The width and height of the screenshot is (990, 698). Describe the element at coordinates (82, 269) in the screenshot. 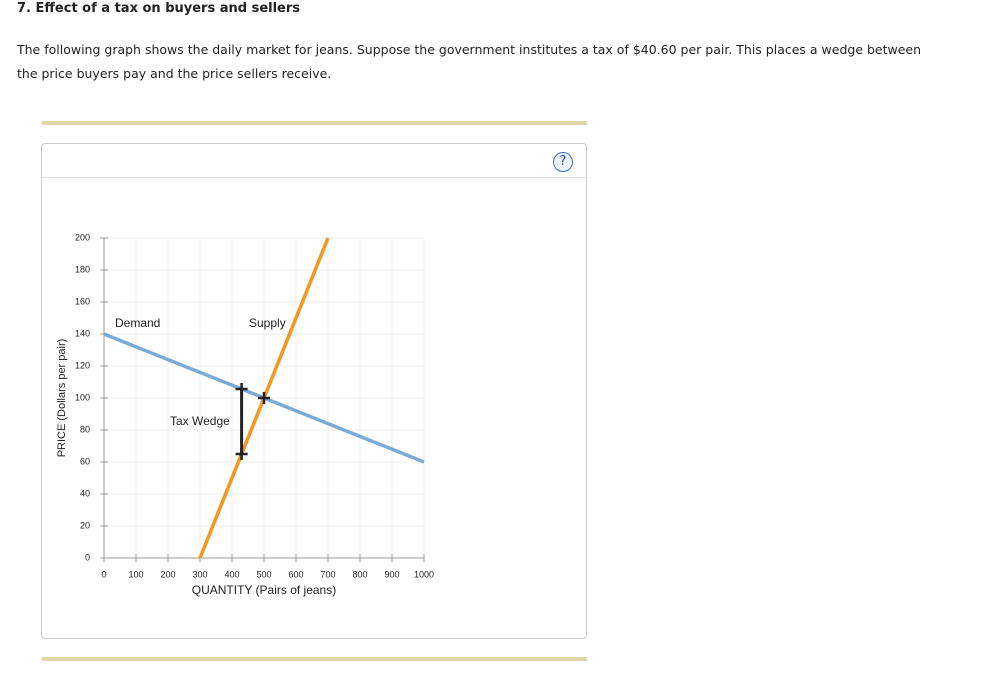

I see `y-tick-label: 180` at that location.